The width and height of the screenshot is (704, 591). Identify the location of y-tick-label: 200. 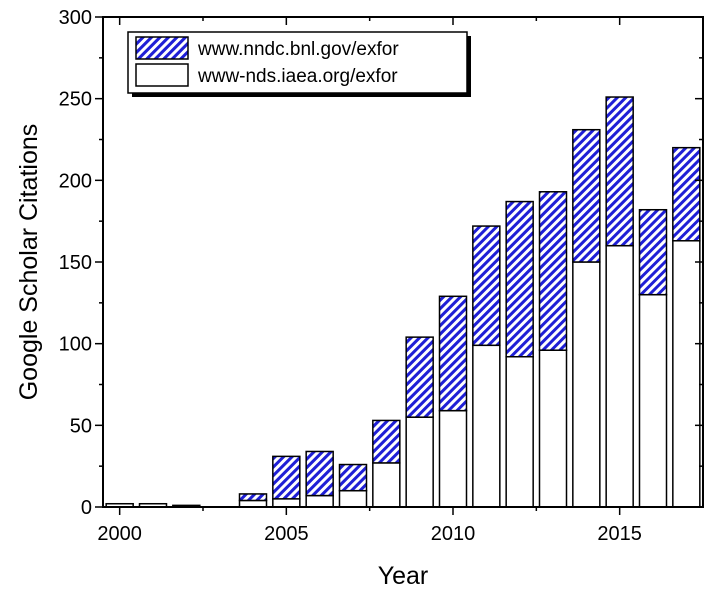
(75, 181).